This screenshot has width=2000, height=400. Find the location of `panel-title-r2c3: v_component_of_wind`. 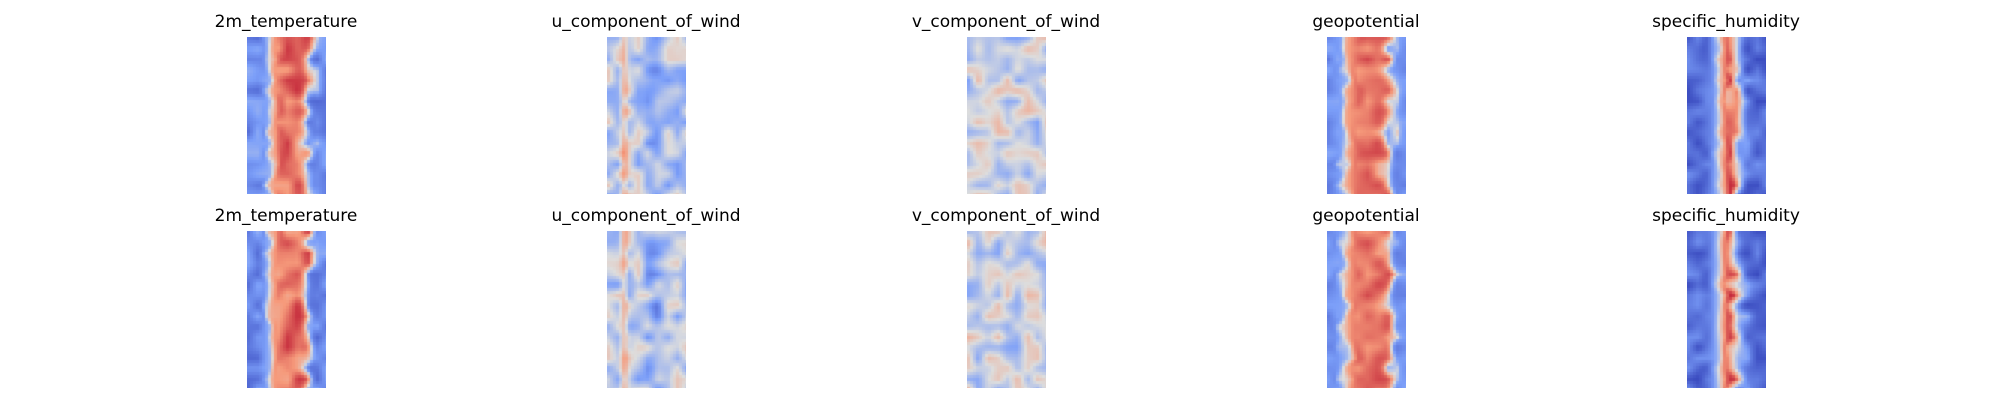

panel-title-r2c3: v_component_of_wind is located at coordinates (1006, 216).